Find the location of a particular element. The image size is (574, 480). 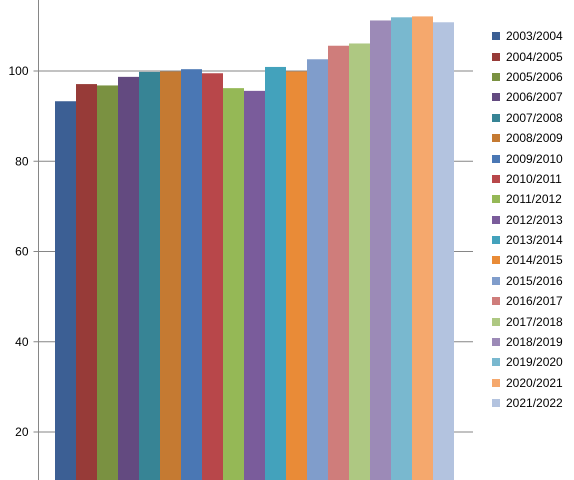

legend-item: 2011/2012 is located at coordinates (533, 199).